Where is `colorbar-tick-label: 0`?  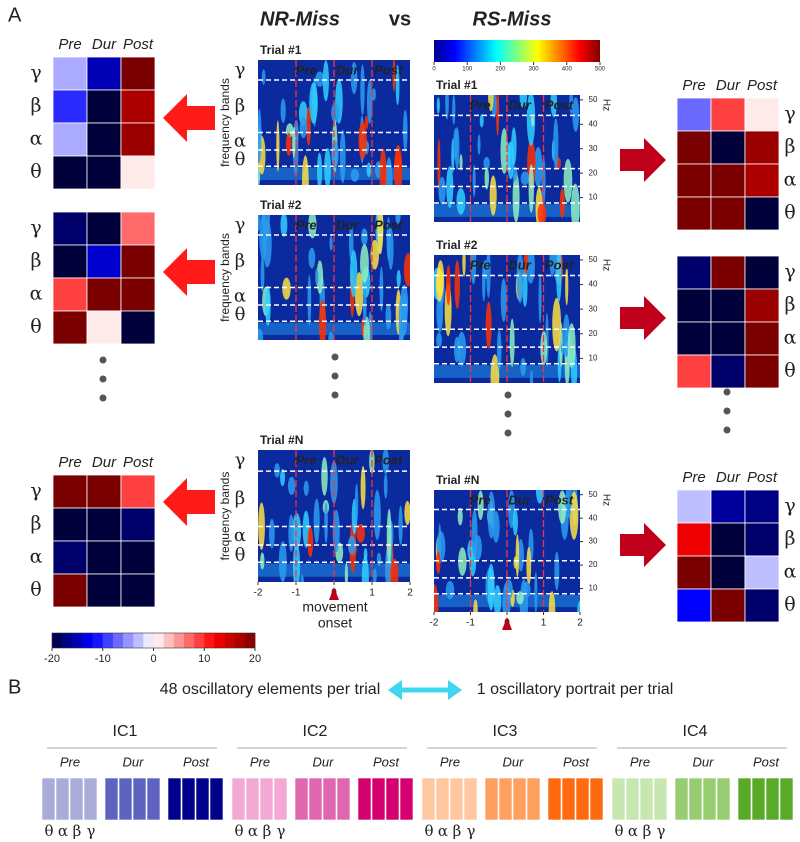 colorbar-tick-label: 0 is located at coordinates (434, 70).